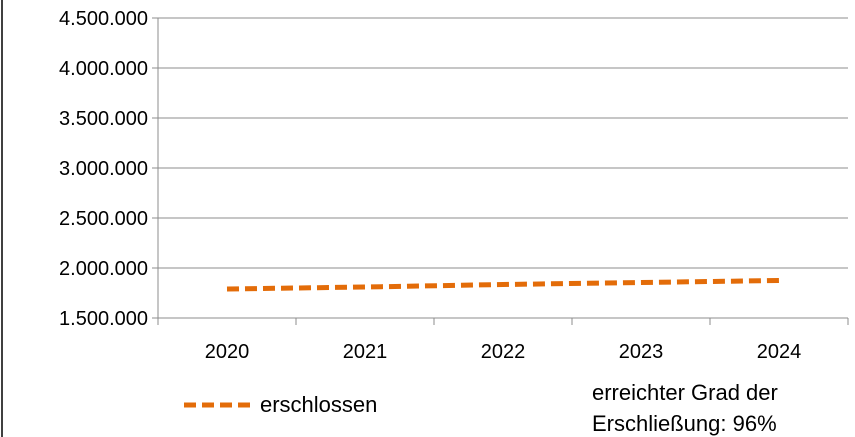 Image resolution: width=855 pixels, height=437 pixels. Describe the element at coordinates (103, 169) in the screenshot. I see `y-tick-label: 3.000.000` at that location.